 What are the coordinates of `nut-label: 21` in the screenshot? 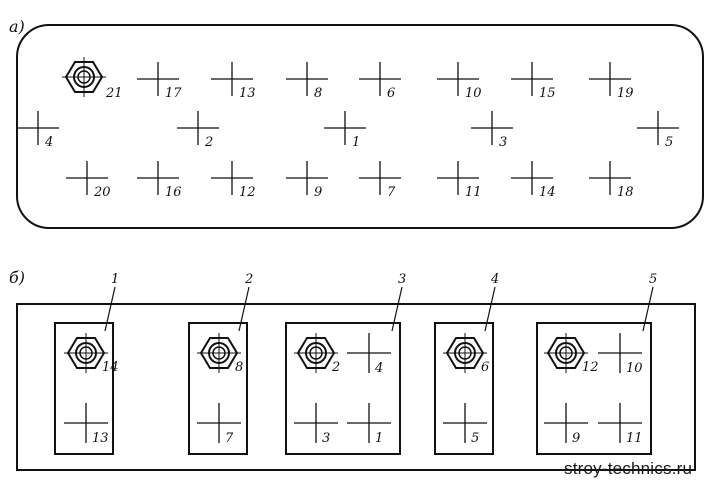 It's located at (114, 93).